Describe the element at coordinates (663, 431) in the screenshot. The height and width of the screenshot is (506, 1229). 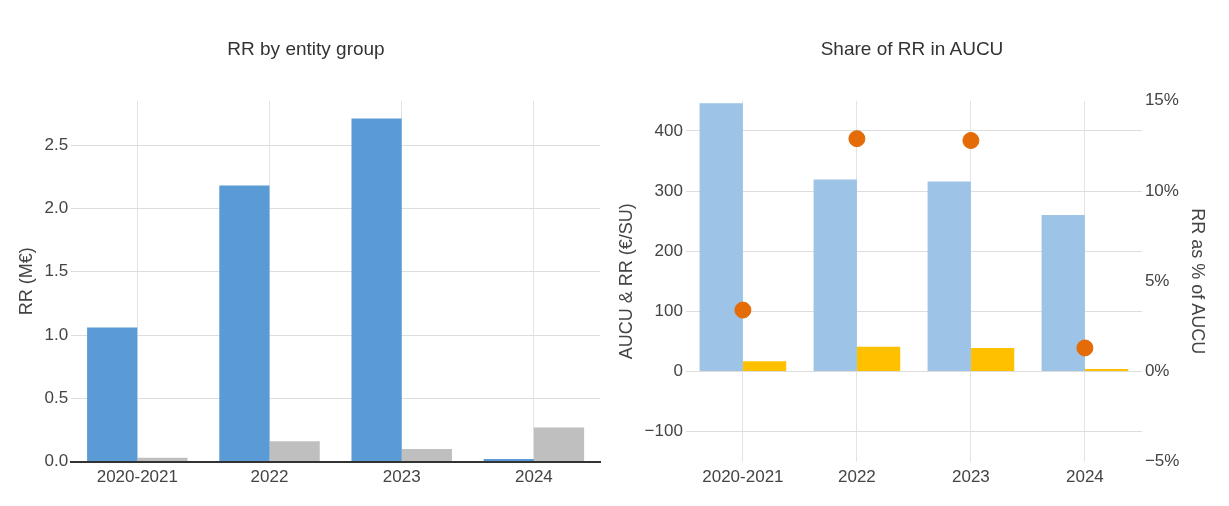
I see `y-tick-label: −100` at that location.